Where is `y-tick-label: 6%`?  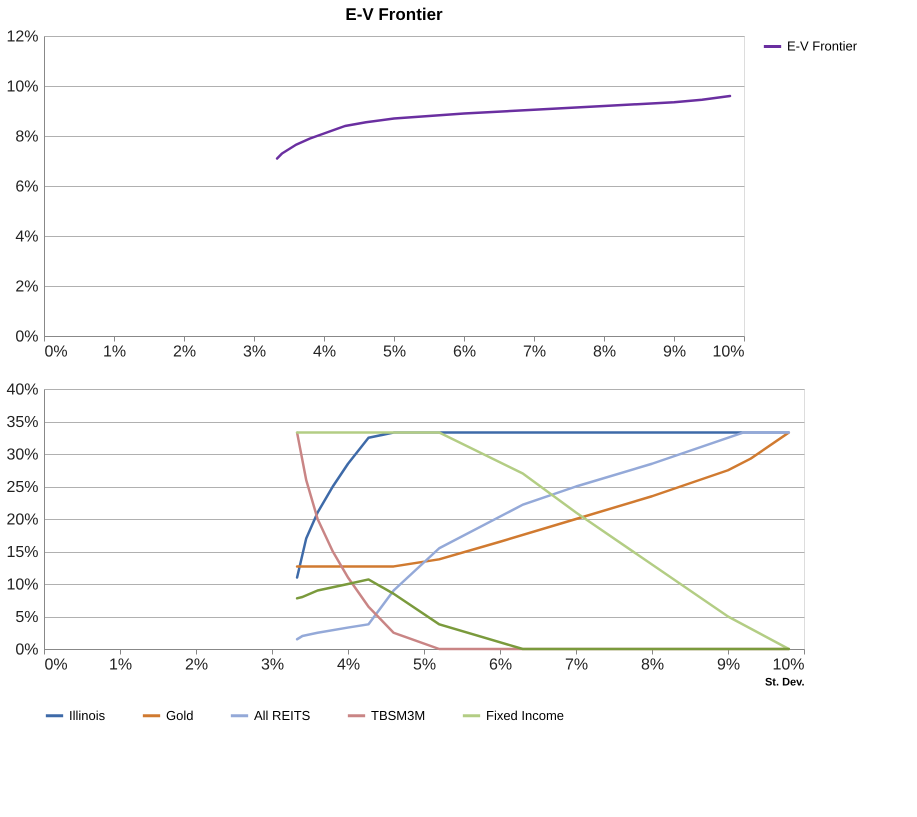
y-tick-label: 6% is located at coordinates (26, 187).